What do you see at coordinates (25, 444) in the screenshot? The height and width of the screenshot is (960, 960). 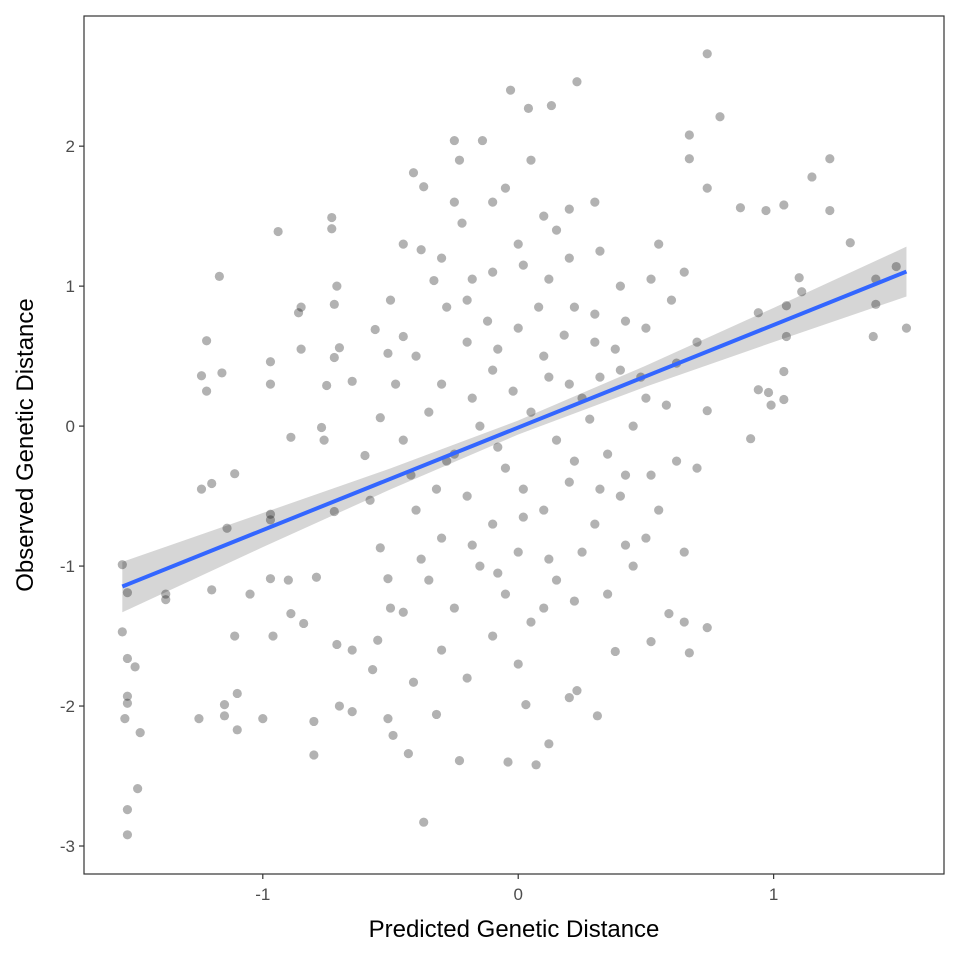 I see `y-axis-title: Observed Genetic Distance` at bounding box center [25, 444].